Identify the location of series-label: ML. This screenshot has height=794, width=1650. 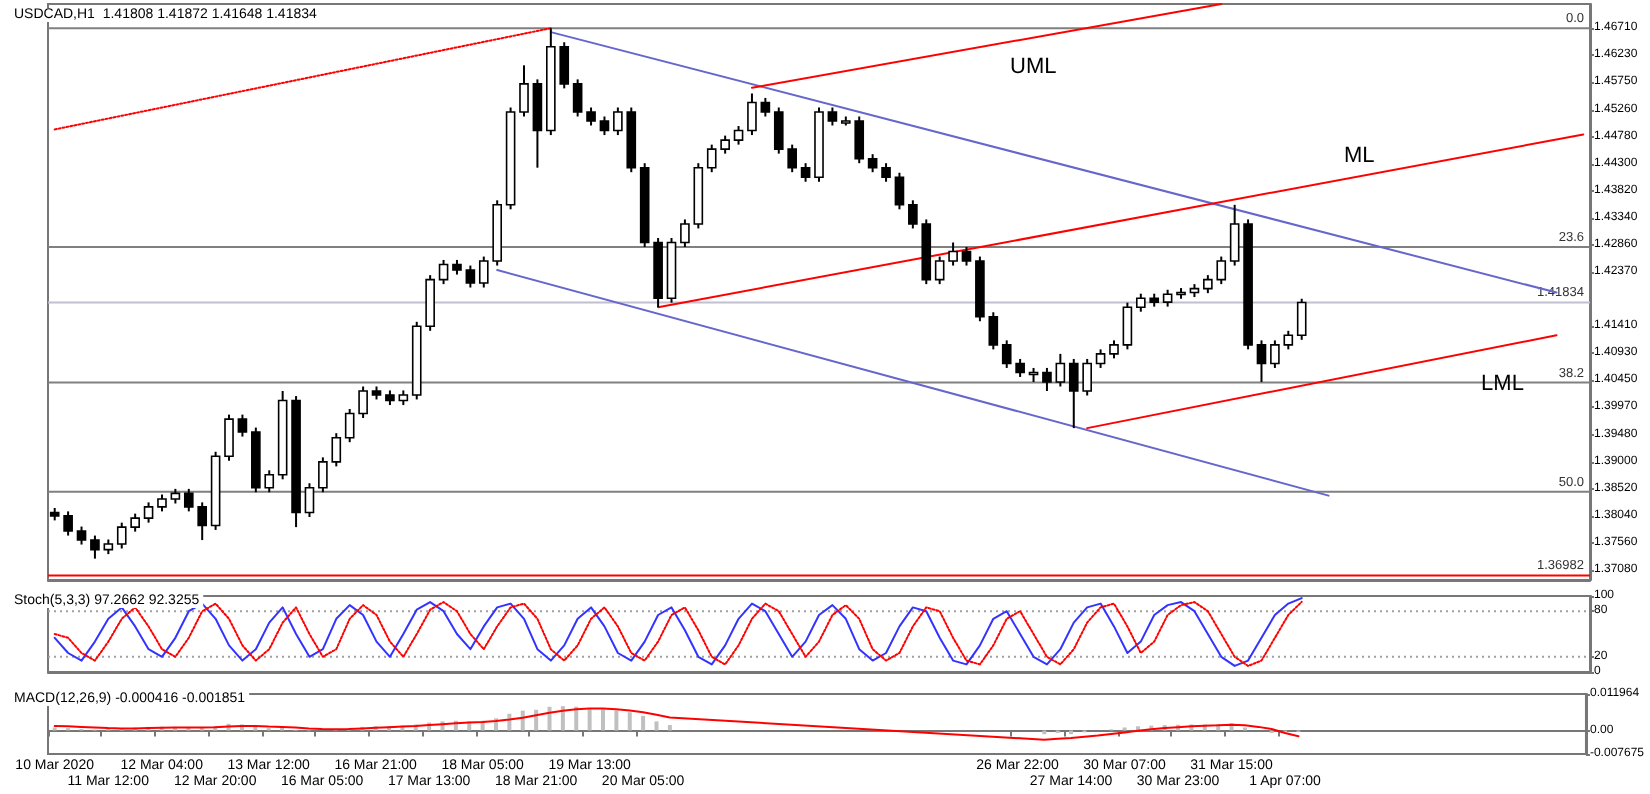
(1359, 155).